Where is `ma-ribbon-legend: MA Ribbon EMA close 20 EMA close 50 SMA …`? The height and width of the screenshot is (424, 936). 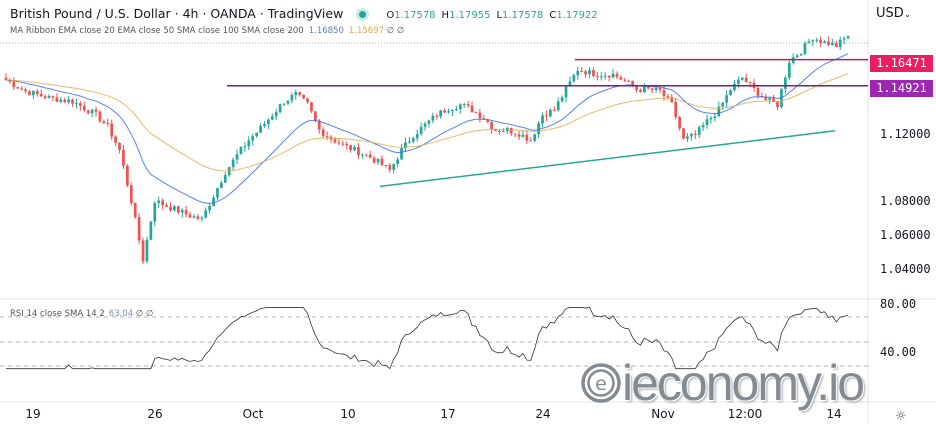
ma-ribbon-legend: MA Ribbon EMA close 20 EMA close 50 SMA … is located at coordinates (207, 31).